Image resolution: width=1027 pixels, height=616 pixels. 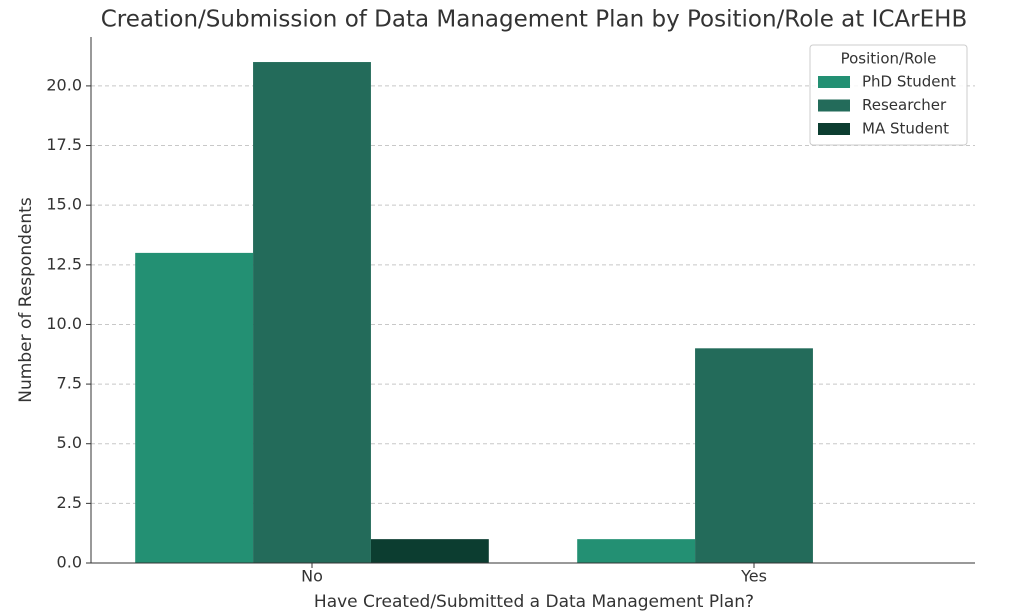 What do you see at coordinates (69, 502) in the screenshot?
I see `y-tick-label: 2.5` at bounding box center [69, 502].